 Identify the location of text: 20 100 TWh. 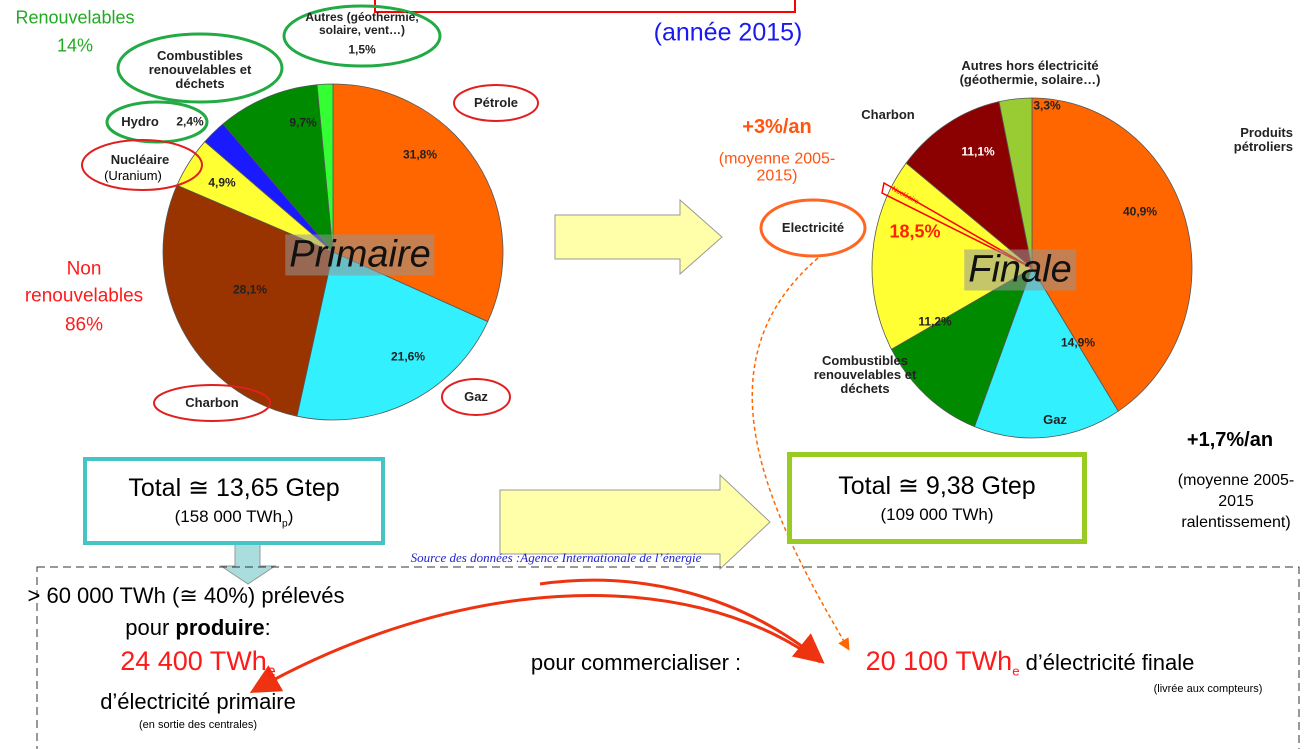
(939, 661).